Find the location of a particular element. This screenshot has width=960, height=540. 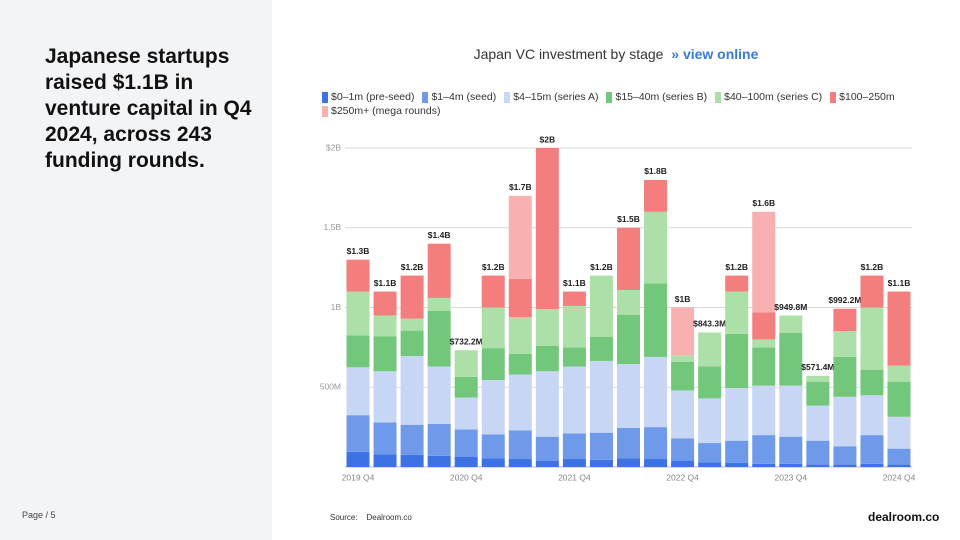

legend-item: $0–1m (pre-seed) is located at coordinates (368, 97).